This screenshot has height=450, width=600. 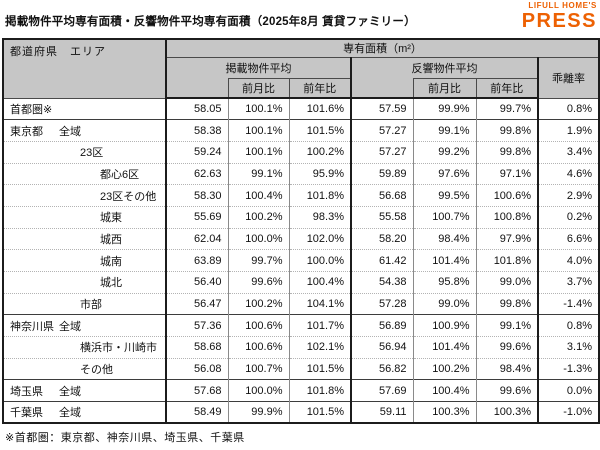 I want to click on row-label-cell: 神奈川県 全域, so click(x=84, y=325).